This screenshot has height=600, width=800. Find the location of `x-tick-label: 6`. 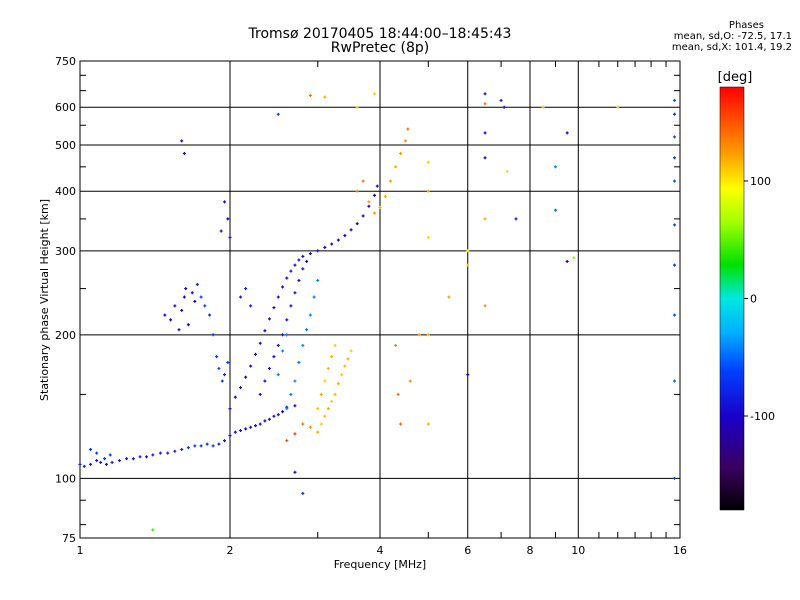

x-tick-label: 6 is located at coordinates (467, 550).